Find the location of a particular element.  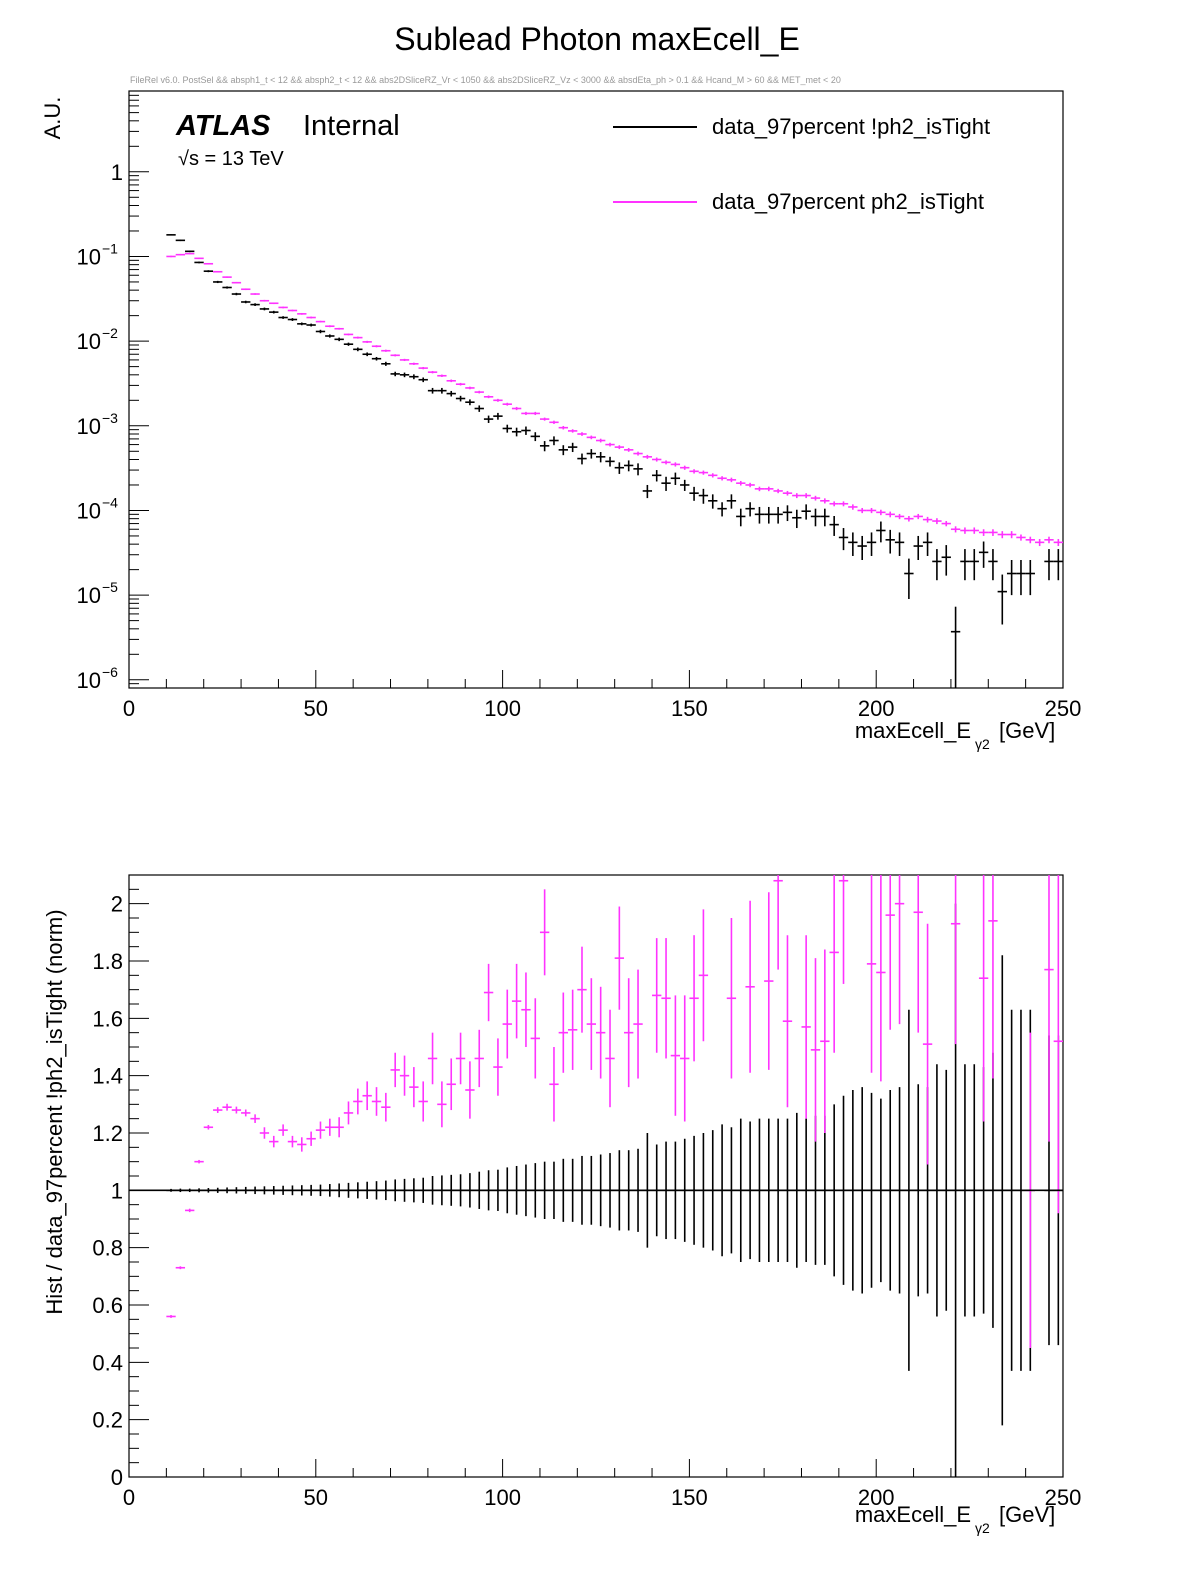

bottom-x-tick-label: 100 is located at coordinates (502, 1497).